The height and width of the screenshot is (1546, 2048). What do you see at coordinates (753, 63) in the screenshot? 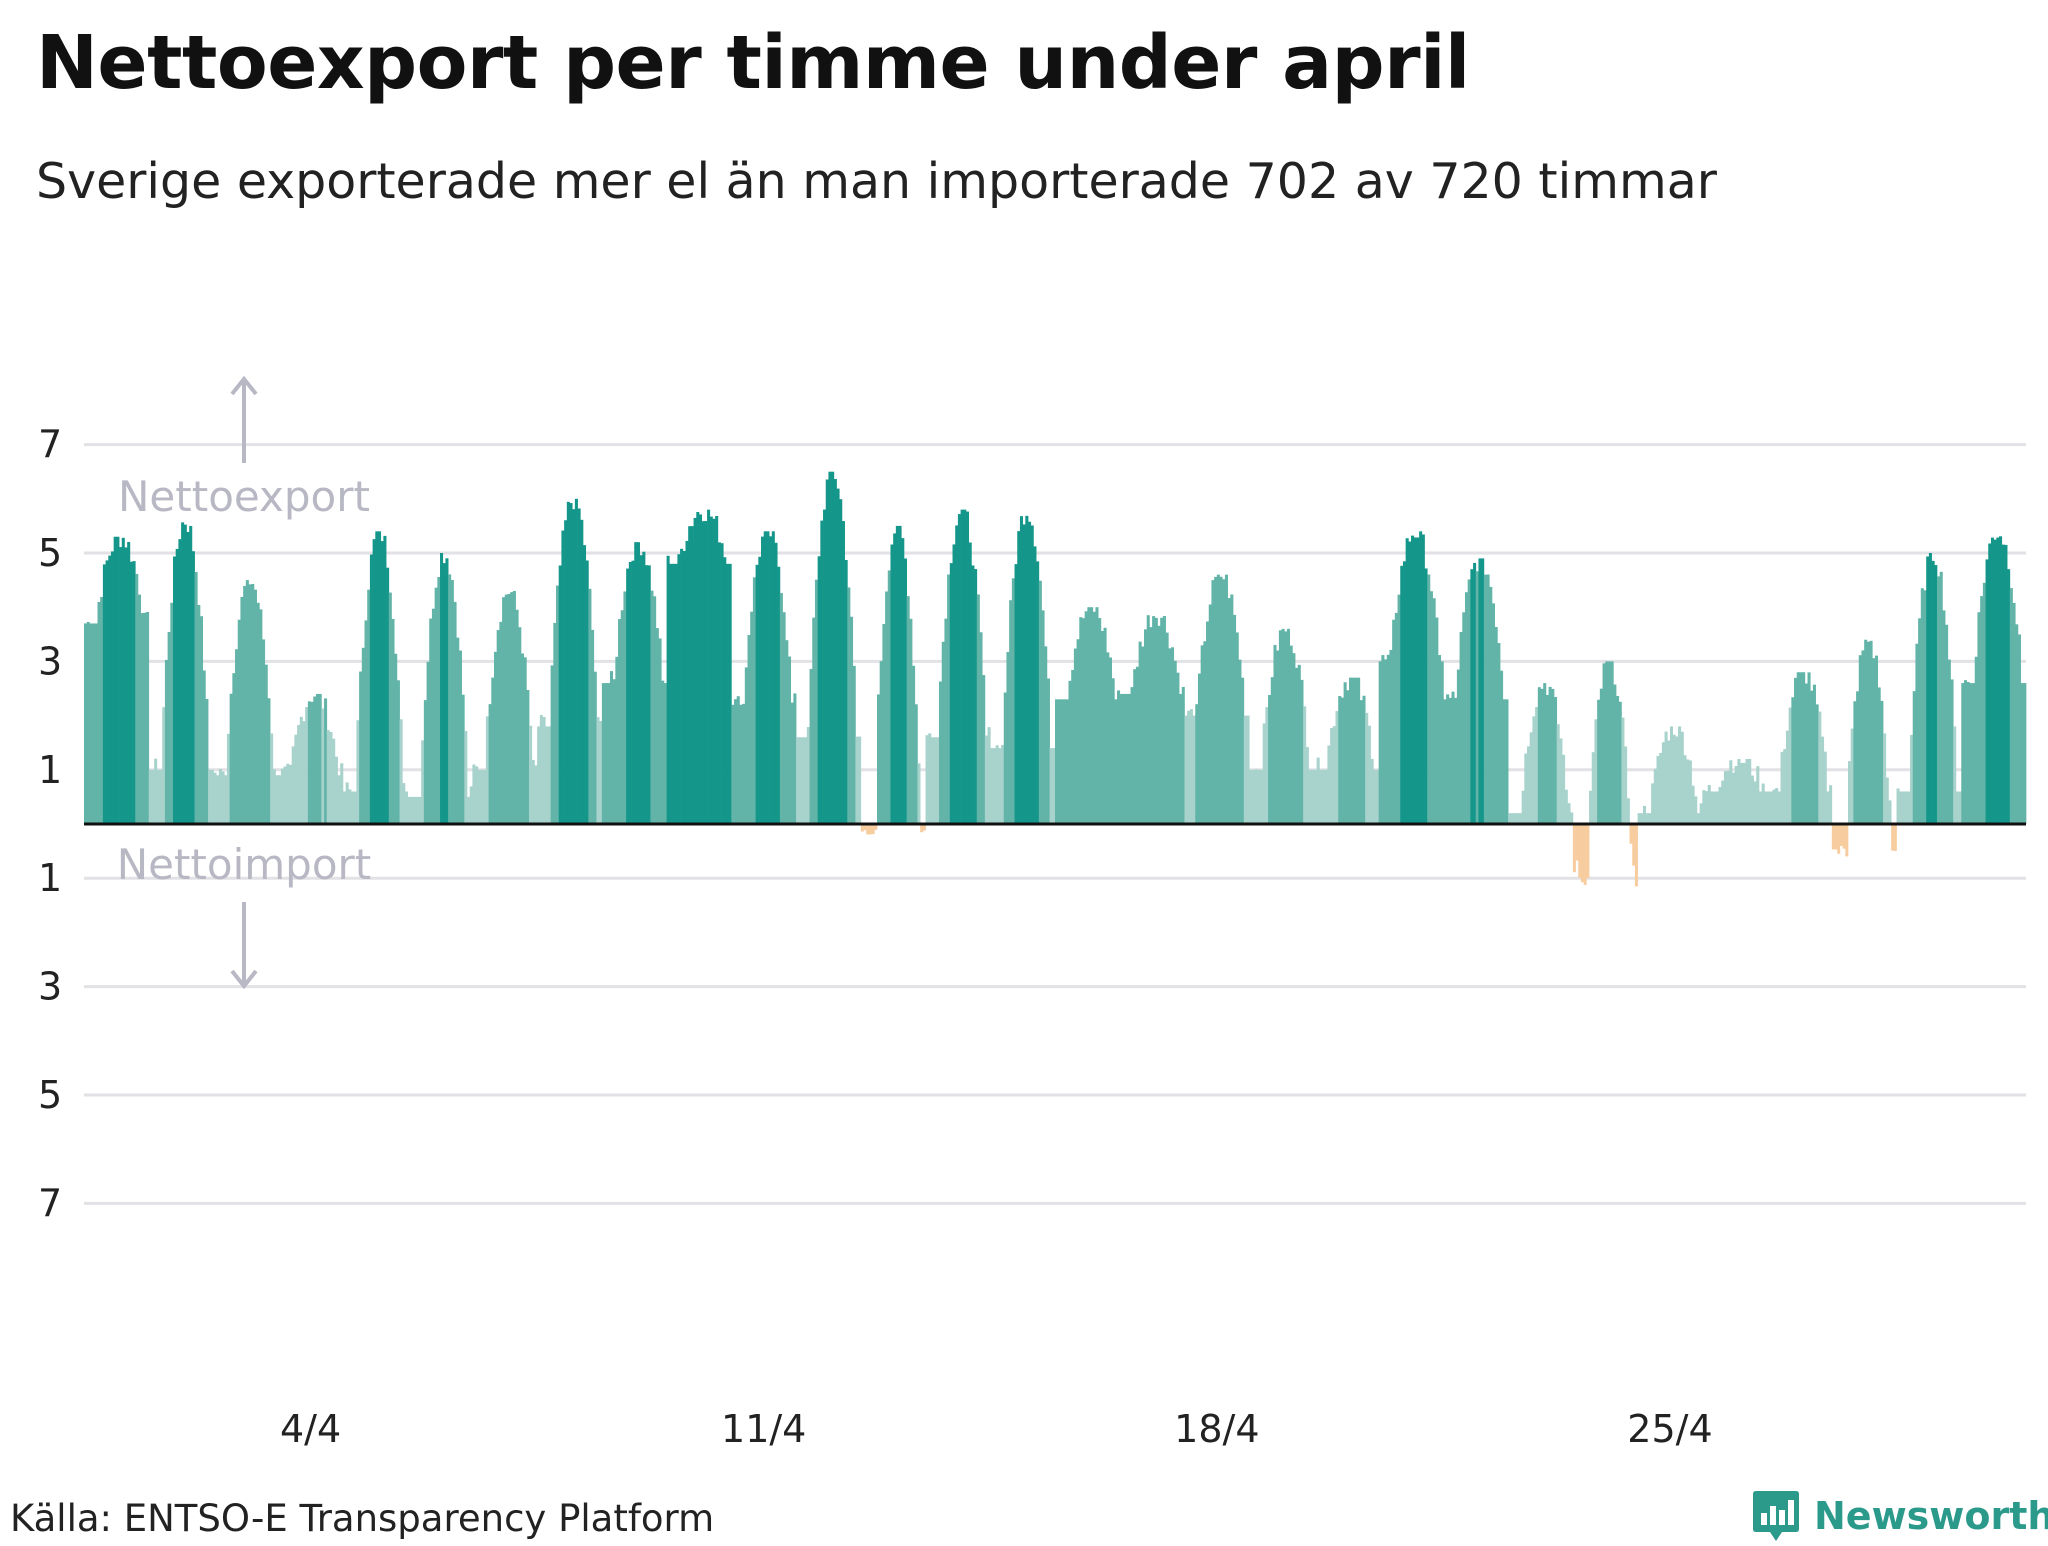
I see `chart-title: Nettoexport per timme under april` at bounding box center [753, 63].